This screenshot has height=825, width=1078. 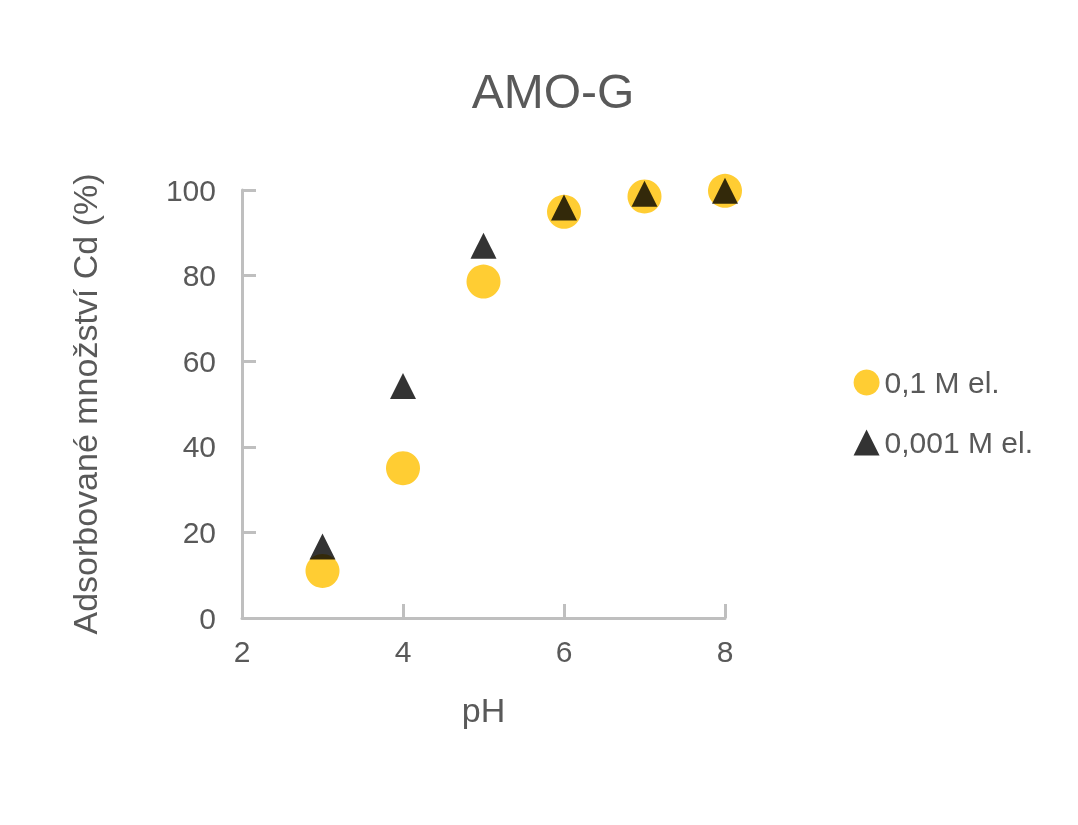 What do you see at coordinates (553, 91) in the screenshot?
I see `chart-title: AMO-G` at bounding box center [553, 91].